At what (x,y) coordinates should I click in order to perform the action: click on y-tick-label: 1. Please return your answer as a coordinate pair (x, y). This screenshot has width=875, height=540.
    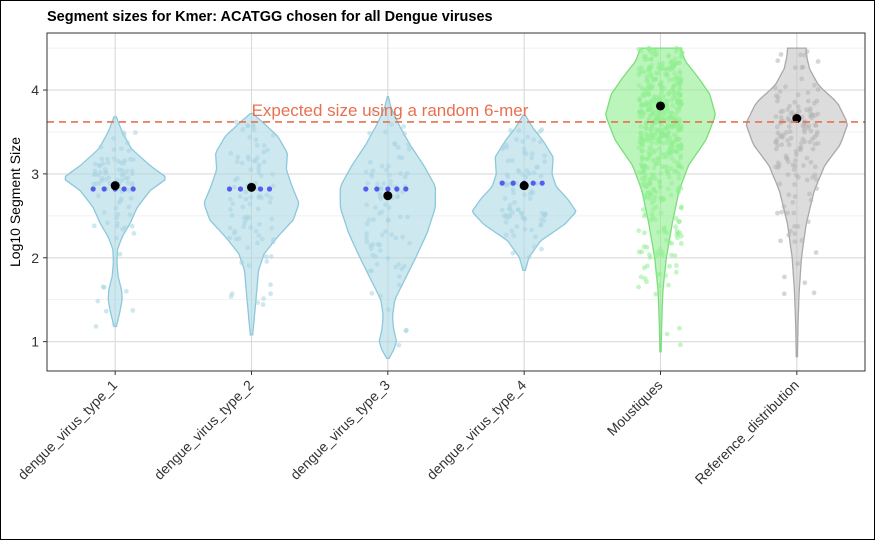
    Looking at the image, I should click on (35, 342).